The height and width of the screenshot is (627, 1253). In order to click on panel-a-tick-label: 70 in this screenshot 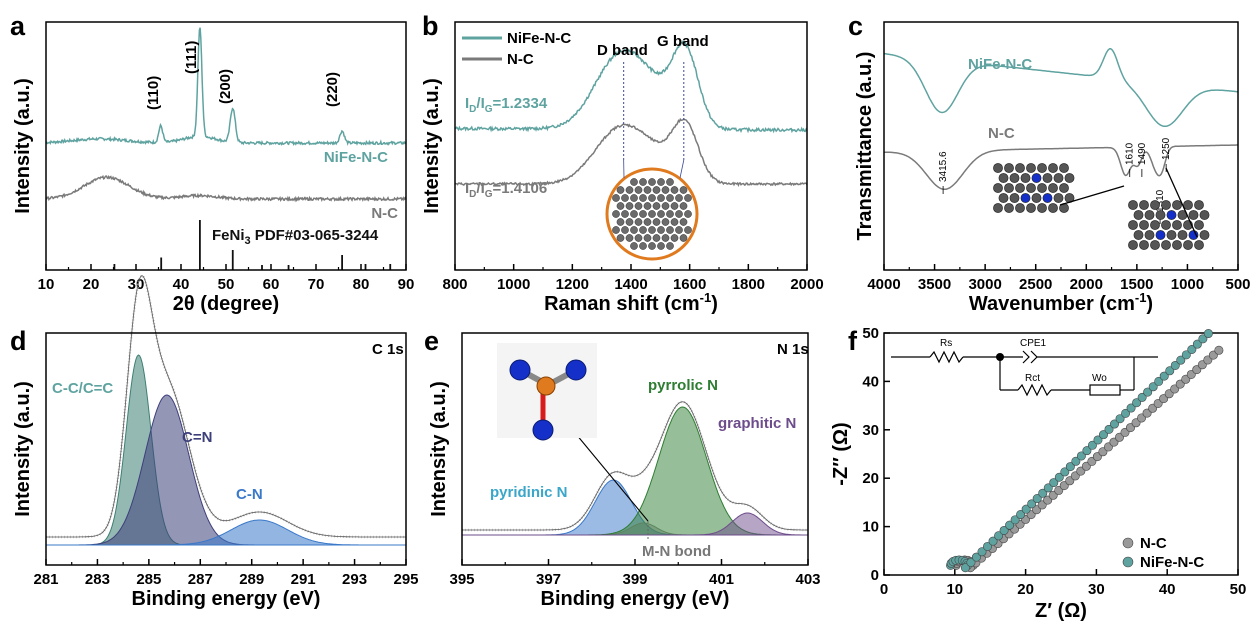, I will do `click(316, 284)`.